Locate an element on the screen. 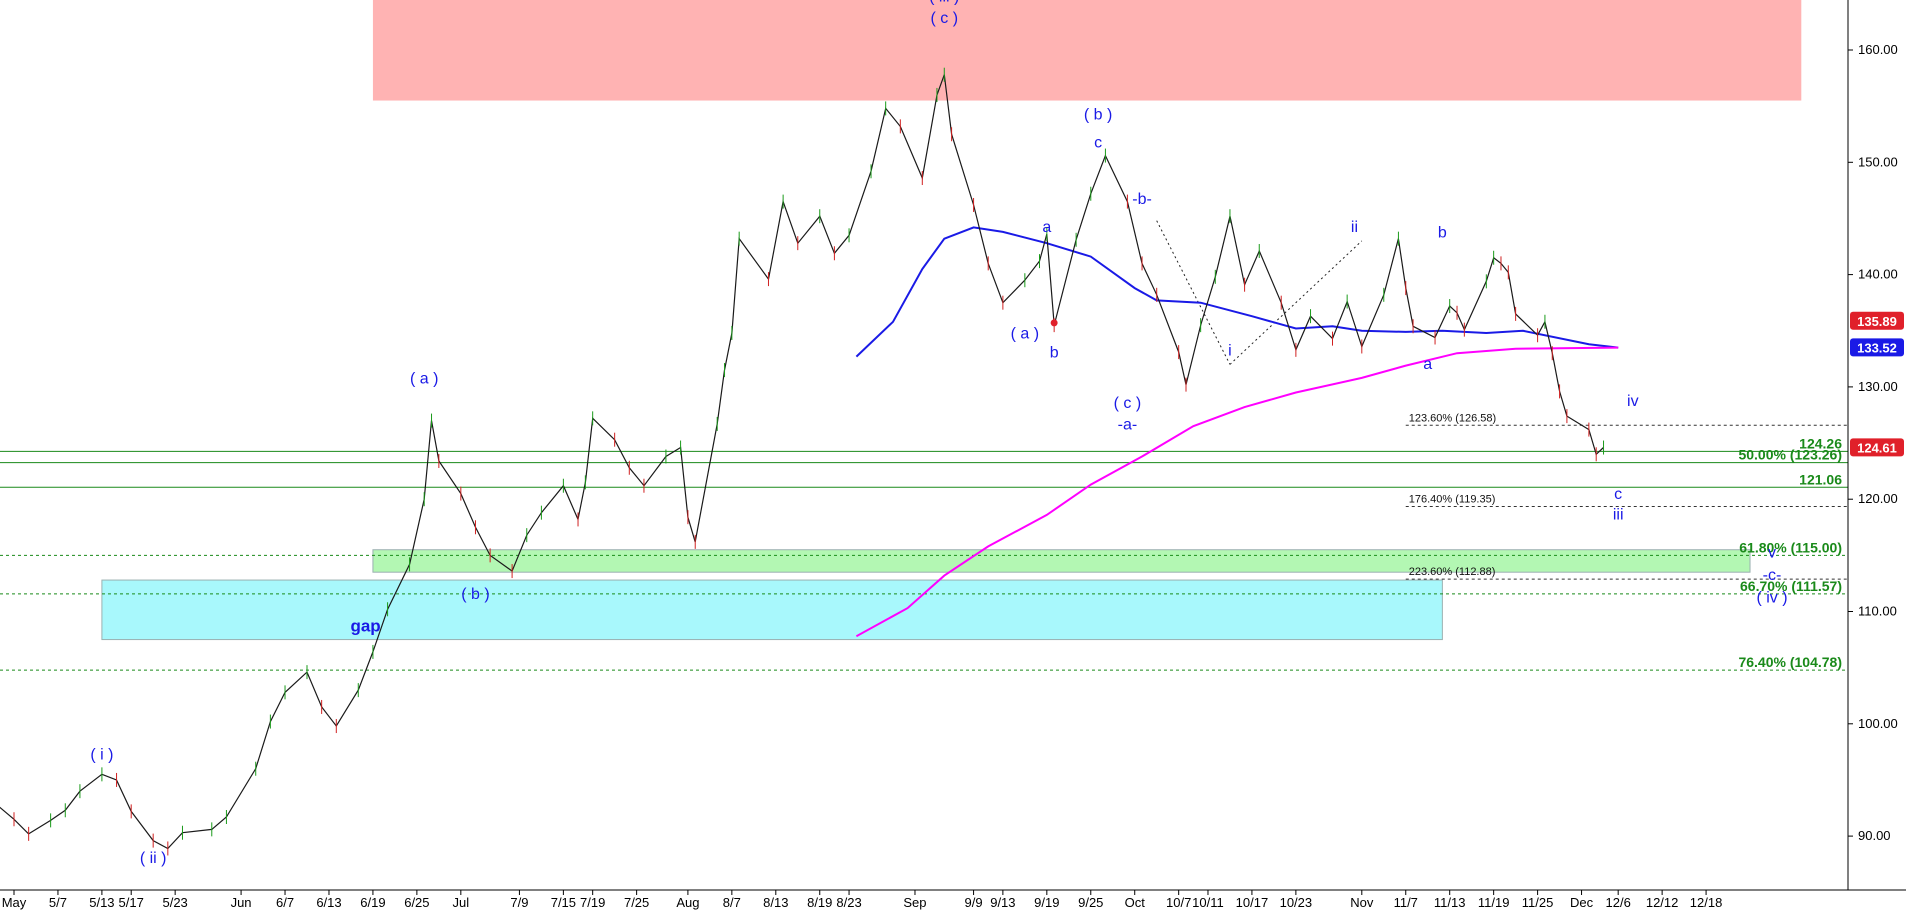 The image size is (1906, 917). x-tick-label: 10/11 is located at coordinates (1208, 902).